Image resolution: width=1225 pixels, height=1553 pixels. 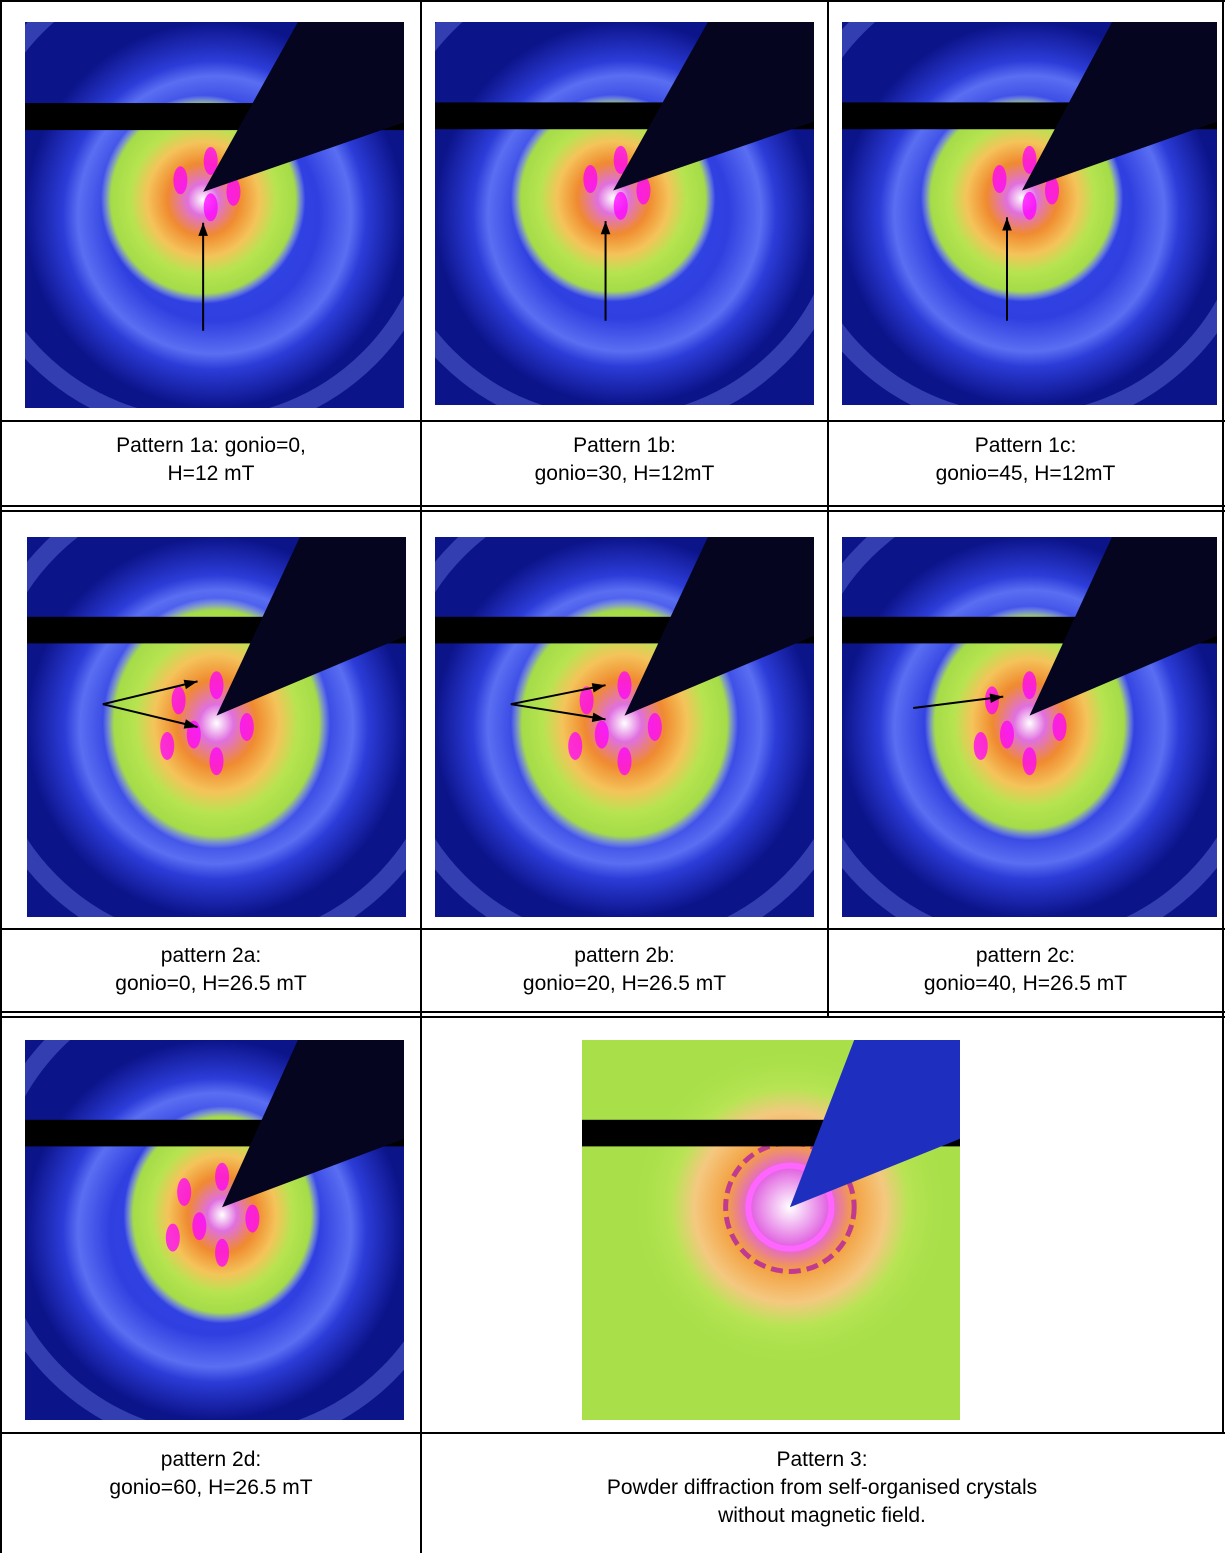 What do you see at coordinates (211, 1459) in the screenshot?
I see `caption-line: pattern 2d:` at bounding box center [211, 1459].